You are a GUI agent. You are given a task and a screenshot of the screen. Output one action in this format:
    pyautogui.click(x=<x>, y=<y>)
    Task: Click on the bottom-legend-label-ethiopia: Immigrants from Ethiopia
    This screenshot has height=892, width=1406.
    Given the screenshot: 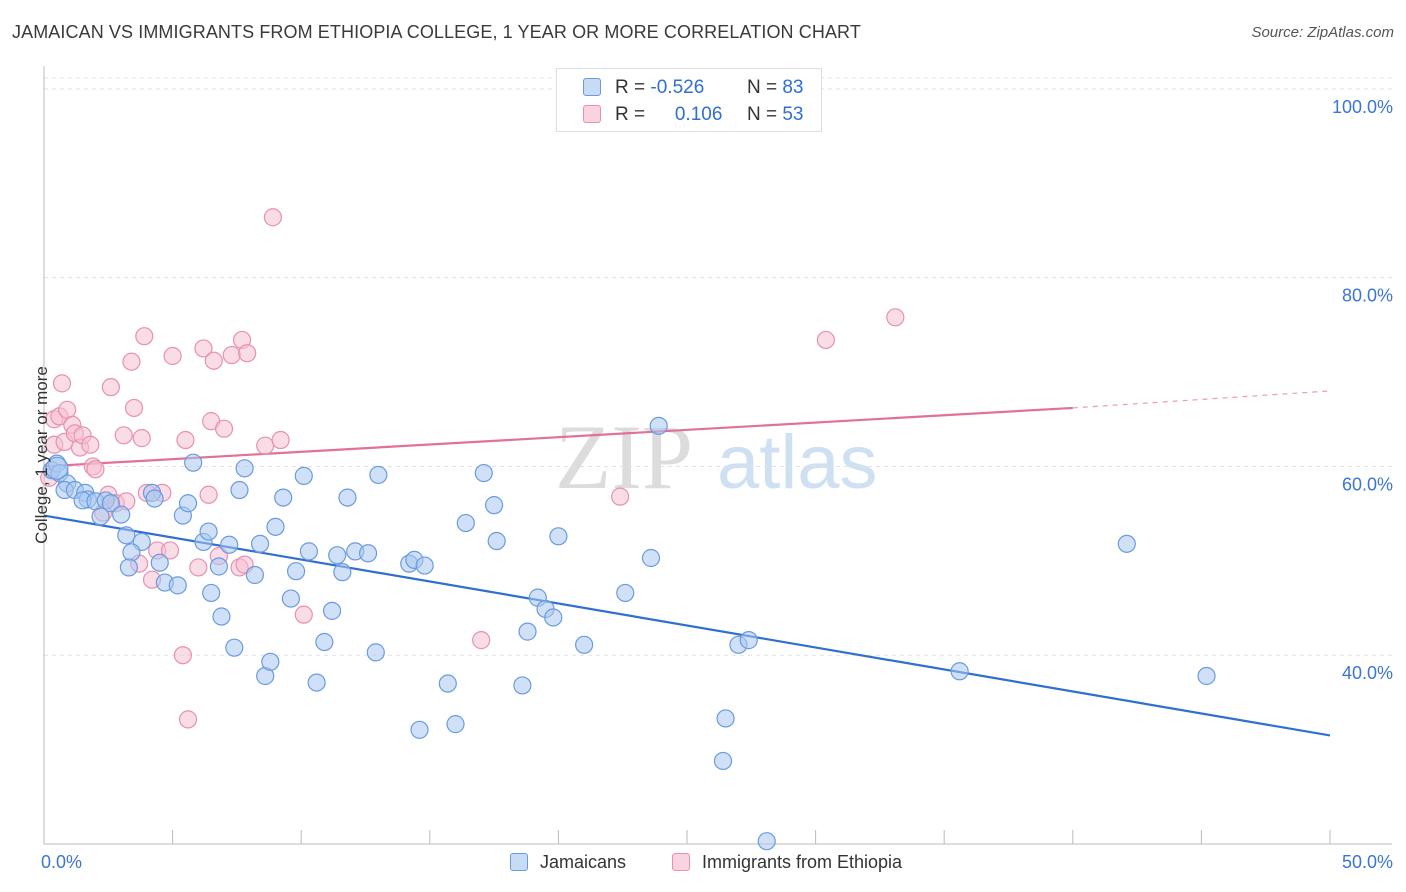 What is the action you would take?
    pyautogui.click(x=802, y=862)
    